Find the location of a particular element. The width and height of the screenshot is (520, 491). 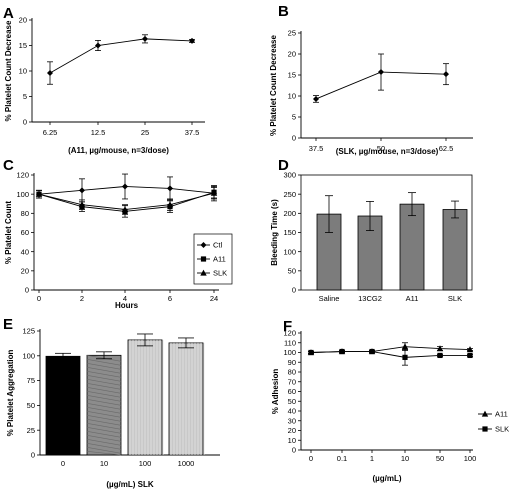

y-tick-label: 75 is located at coordinates (31, 380).